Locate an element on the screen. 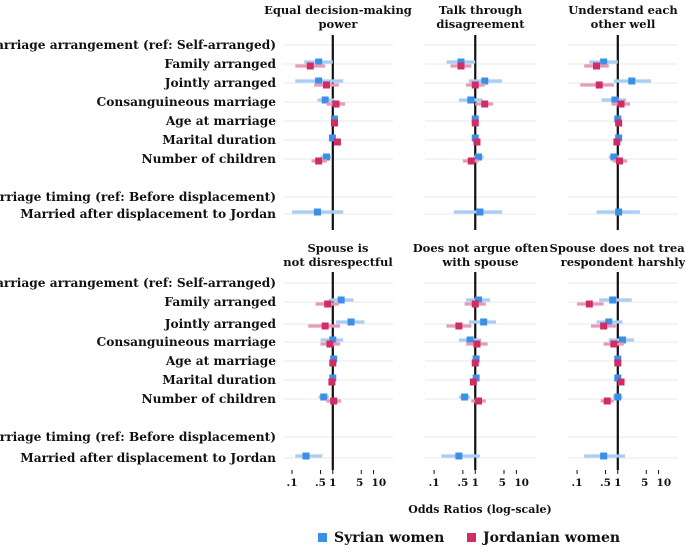  row-label: Married after displacement to Jordan is located at coordinates (148, 214).